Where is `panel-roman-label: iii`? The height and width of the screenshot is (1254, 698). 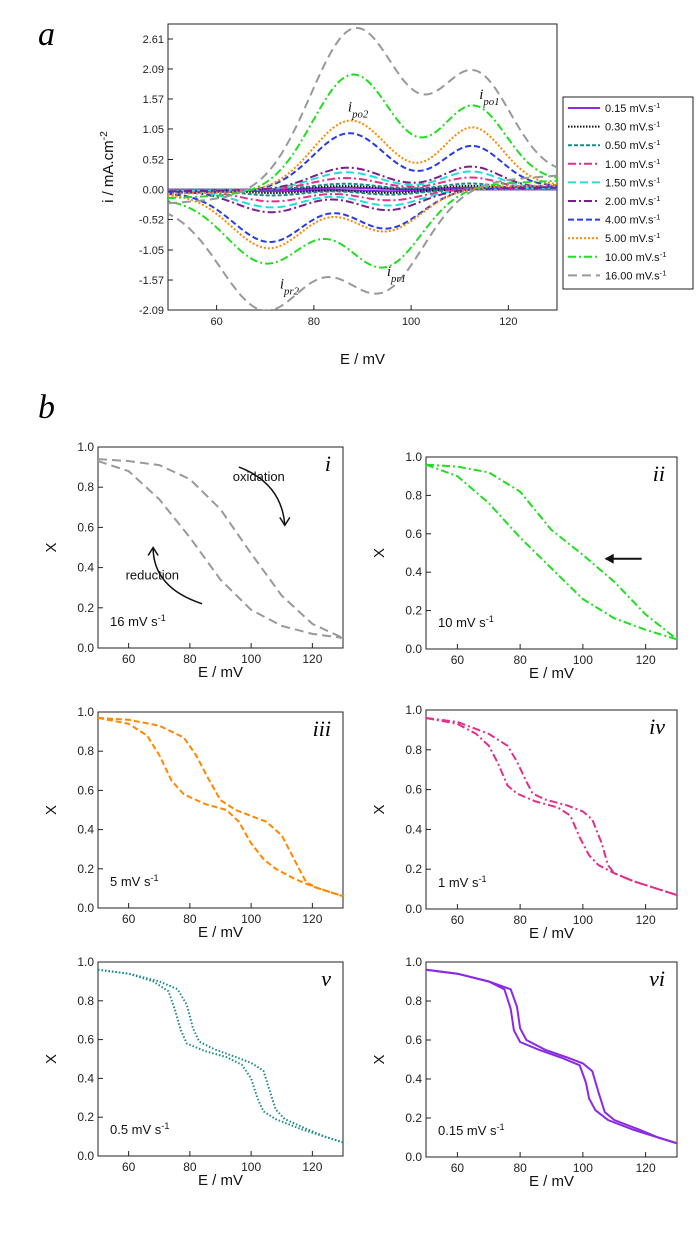
panel-roman-label: iii is located at coordinates (322, 728).